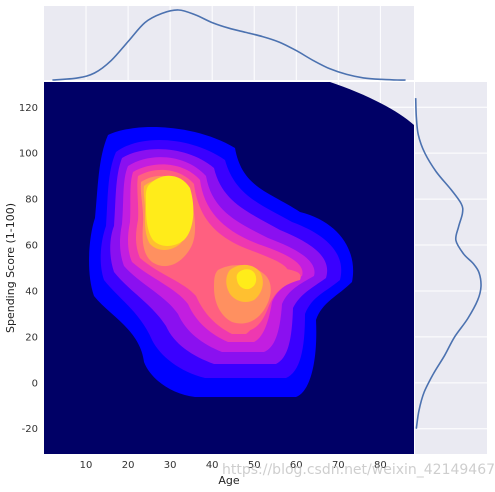 This screenshot has width=495, height=492. Describe the element at coordinates (296, 465) in the screenshot. I see `x-tick-label: 60` at that location.